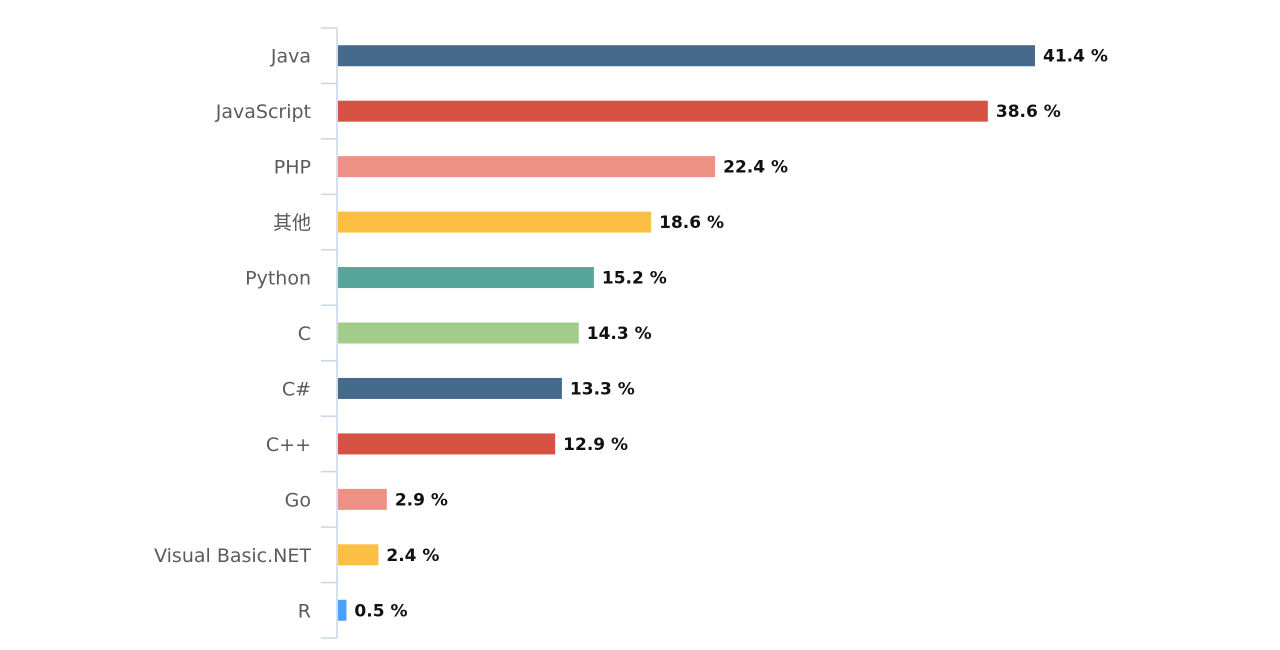 This screenshot has height=650, width=1280. Describe the element at coordinates (602, 389) in the screenshot. I see `value-label: 13.3 %` at that location.